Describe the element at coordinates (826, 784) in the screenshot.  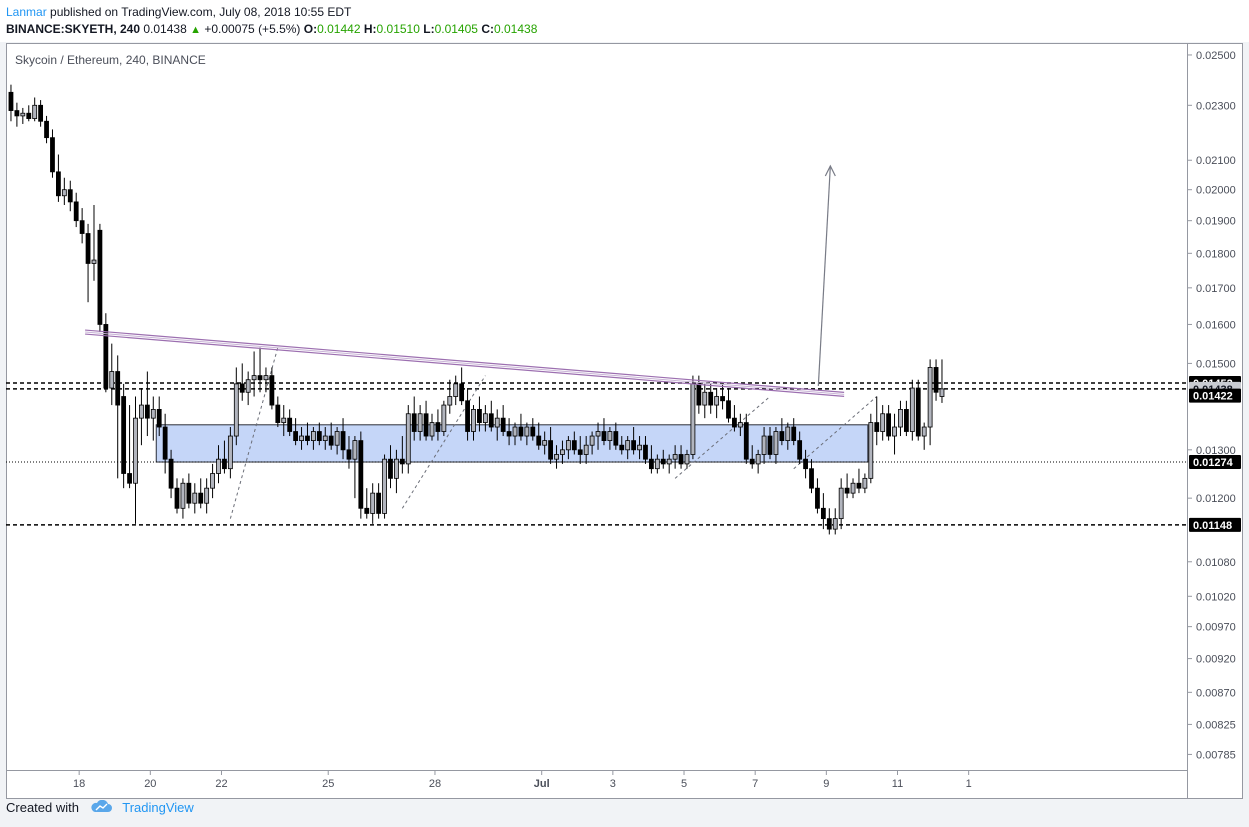
I see `x-tick-label: 9` at that location.